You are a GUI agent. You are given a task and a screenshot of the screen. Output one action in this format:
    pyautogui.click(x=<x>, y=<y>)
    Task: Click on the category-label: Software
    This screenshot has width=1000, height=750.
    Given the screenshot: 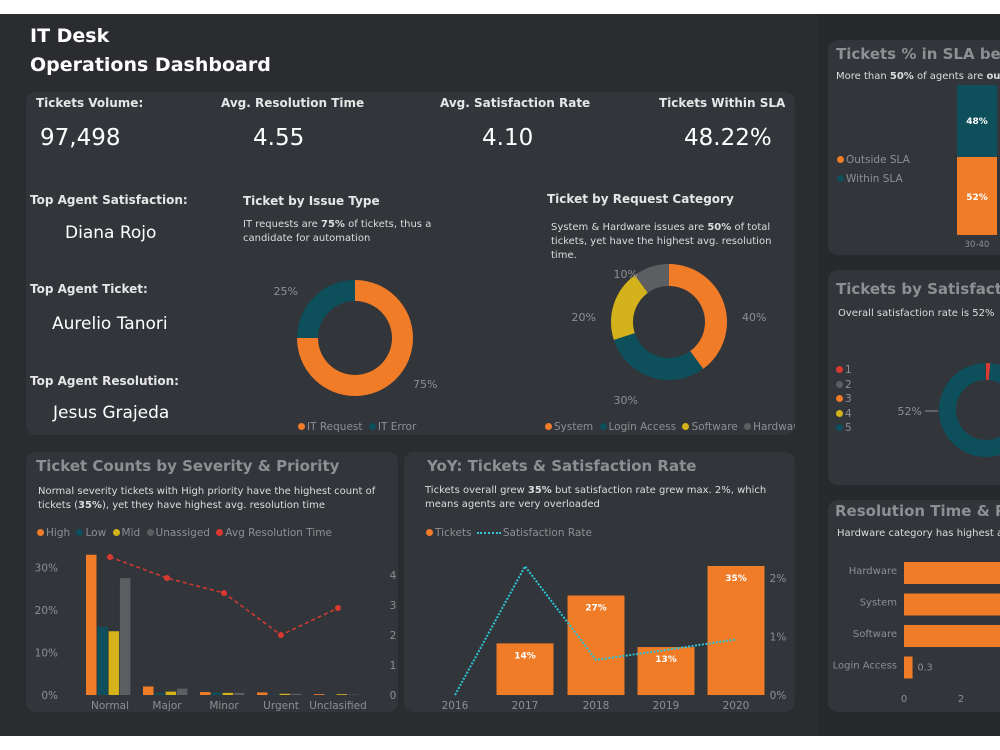 What is the action you would take?
    pyautogui.click(x=875, y=634)
    